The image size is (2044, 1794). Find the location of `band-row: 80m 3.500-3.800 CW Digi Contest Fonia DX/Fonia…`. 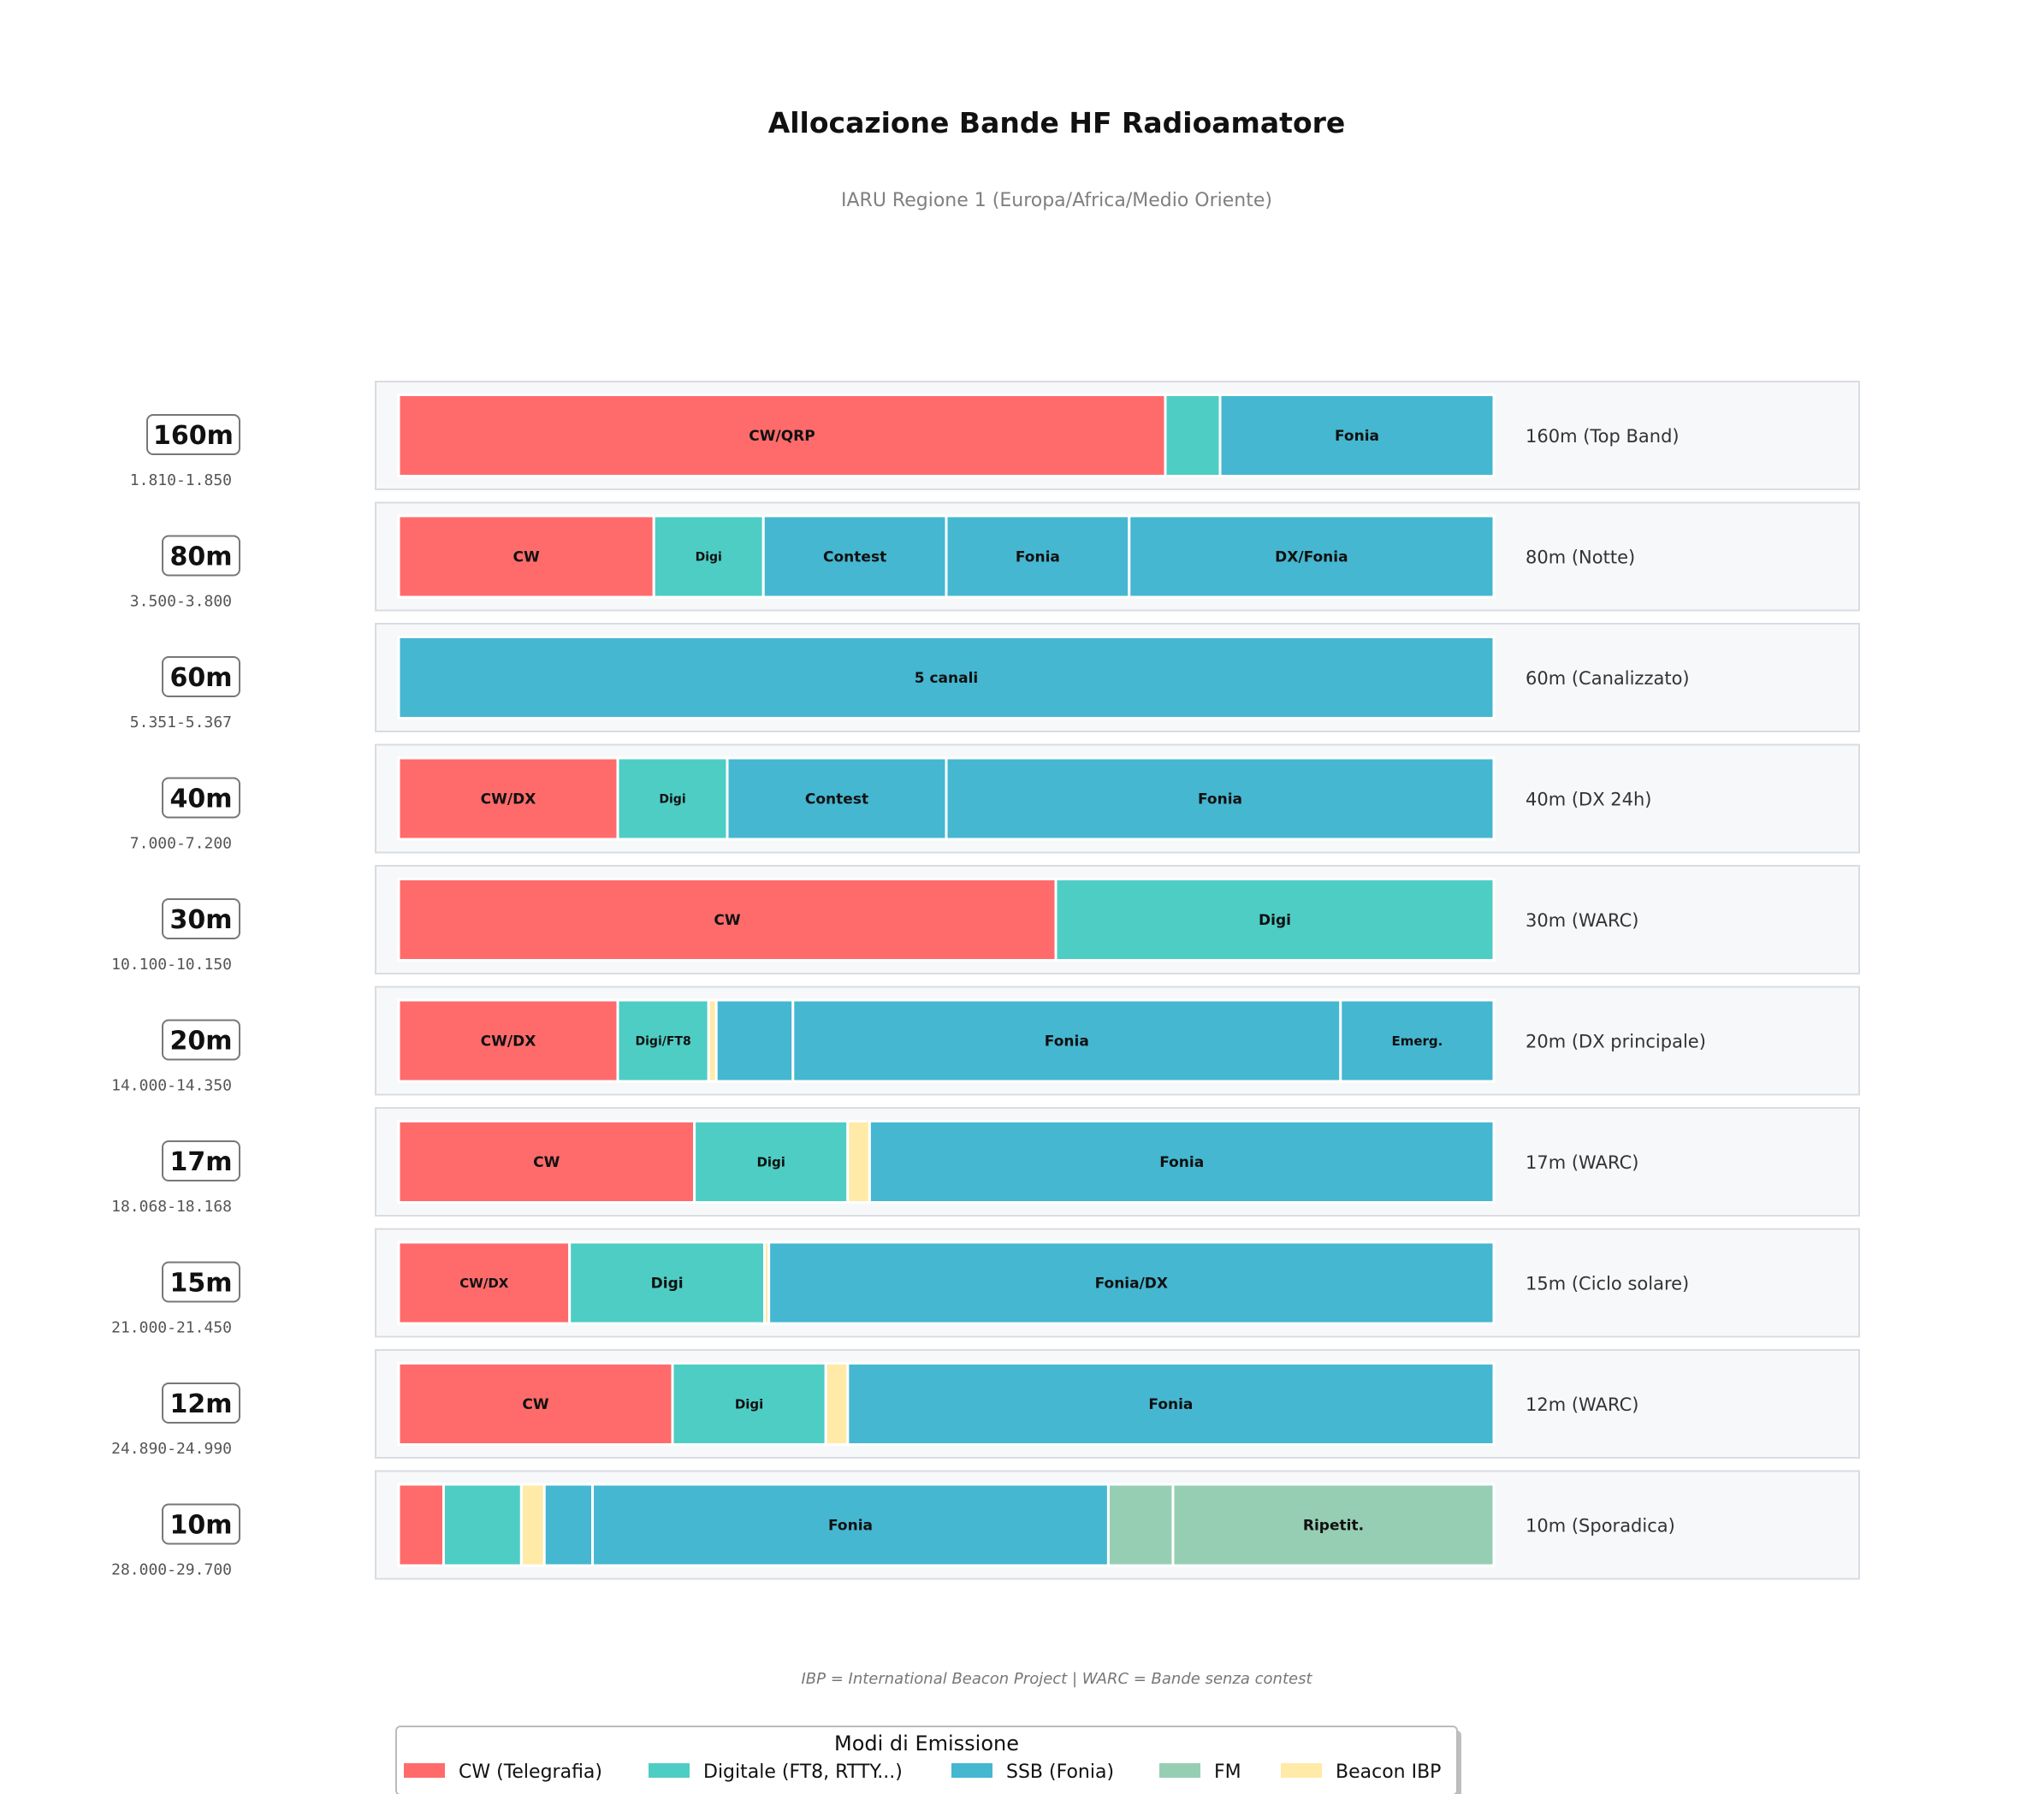

band-row: 80m 3.500-3.800 CW Digi Contest Fonia DX/Fonia… is located at coordinates (995, 556).